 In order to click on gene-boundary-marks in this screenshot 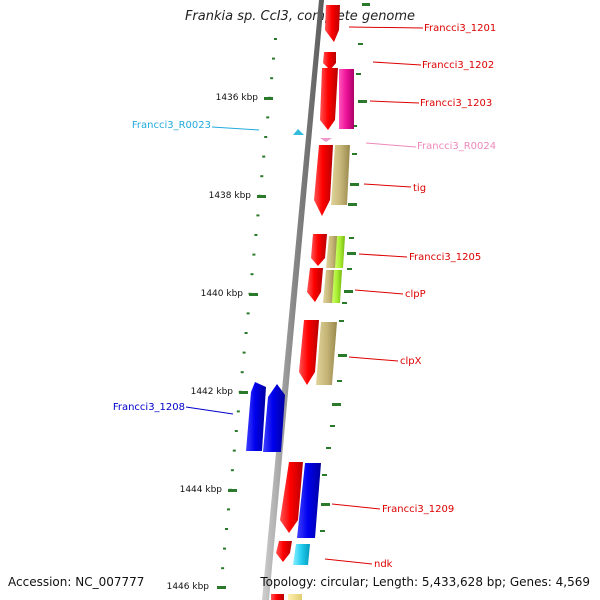, I will do `click(345, 267)`.